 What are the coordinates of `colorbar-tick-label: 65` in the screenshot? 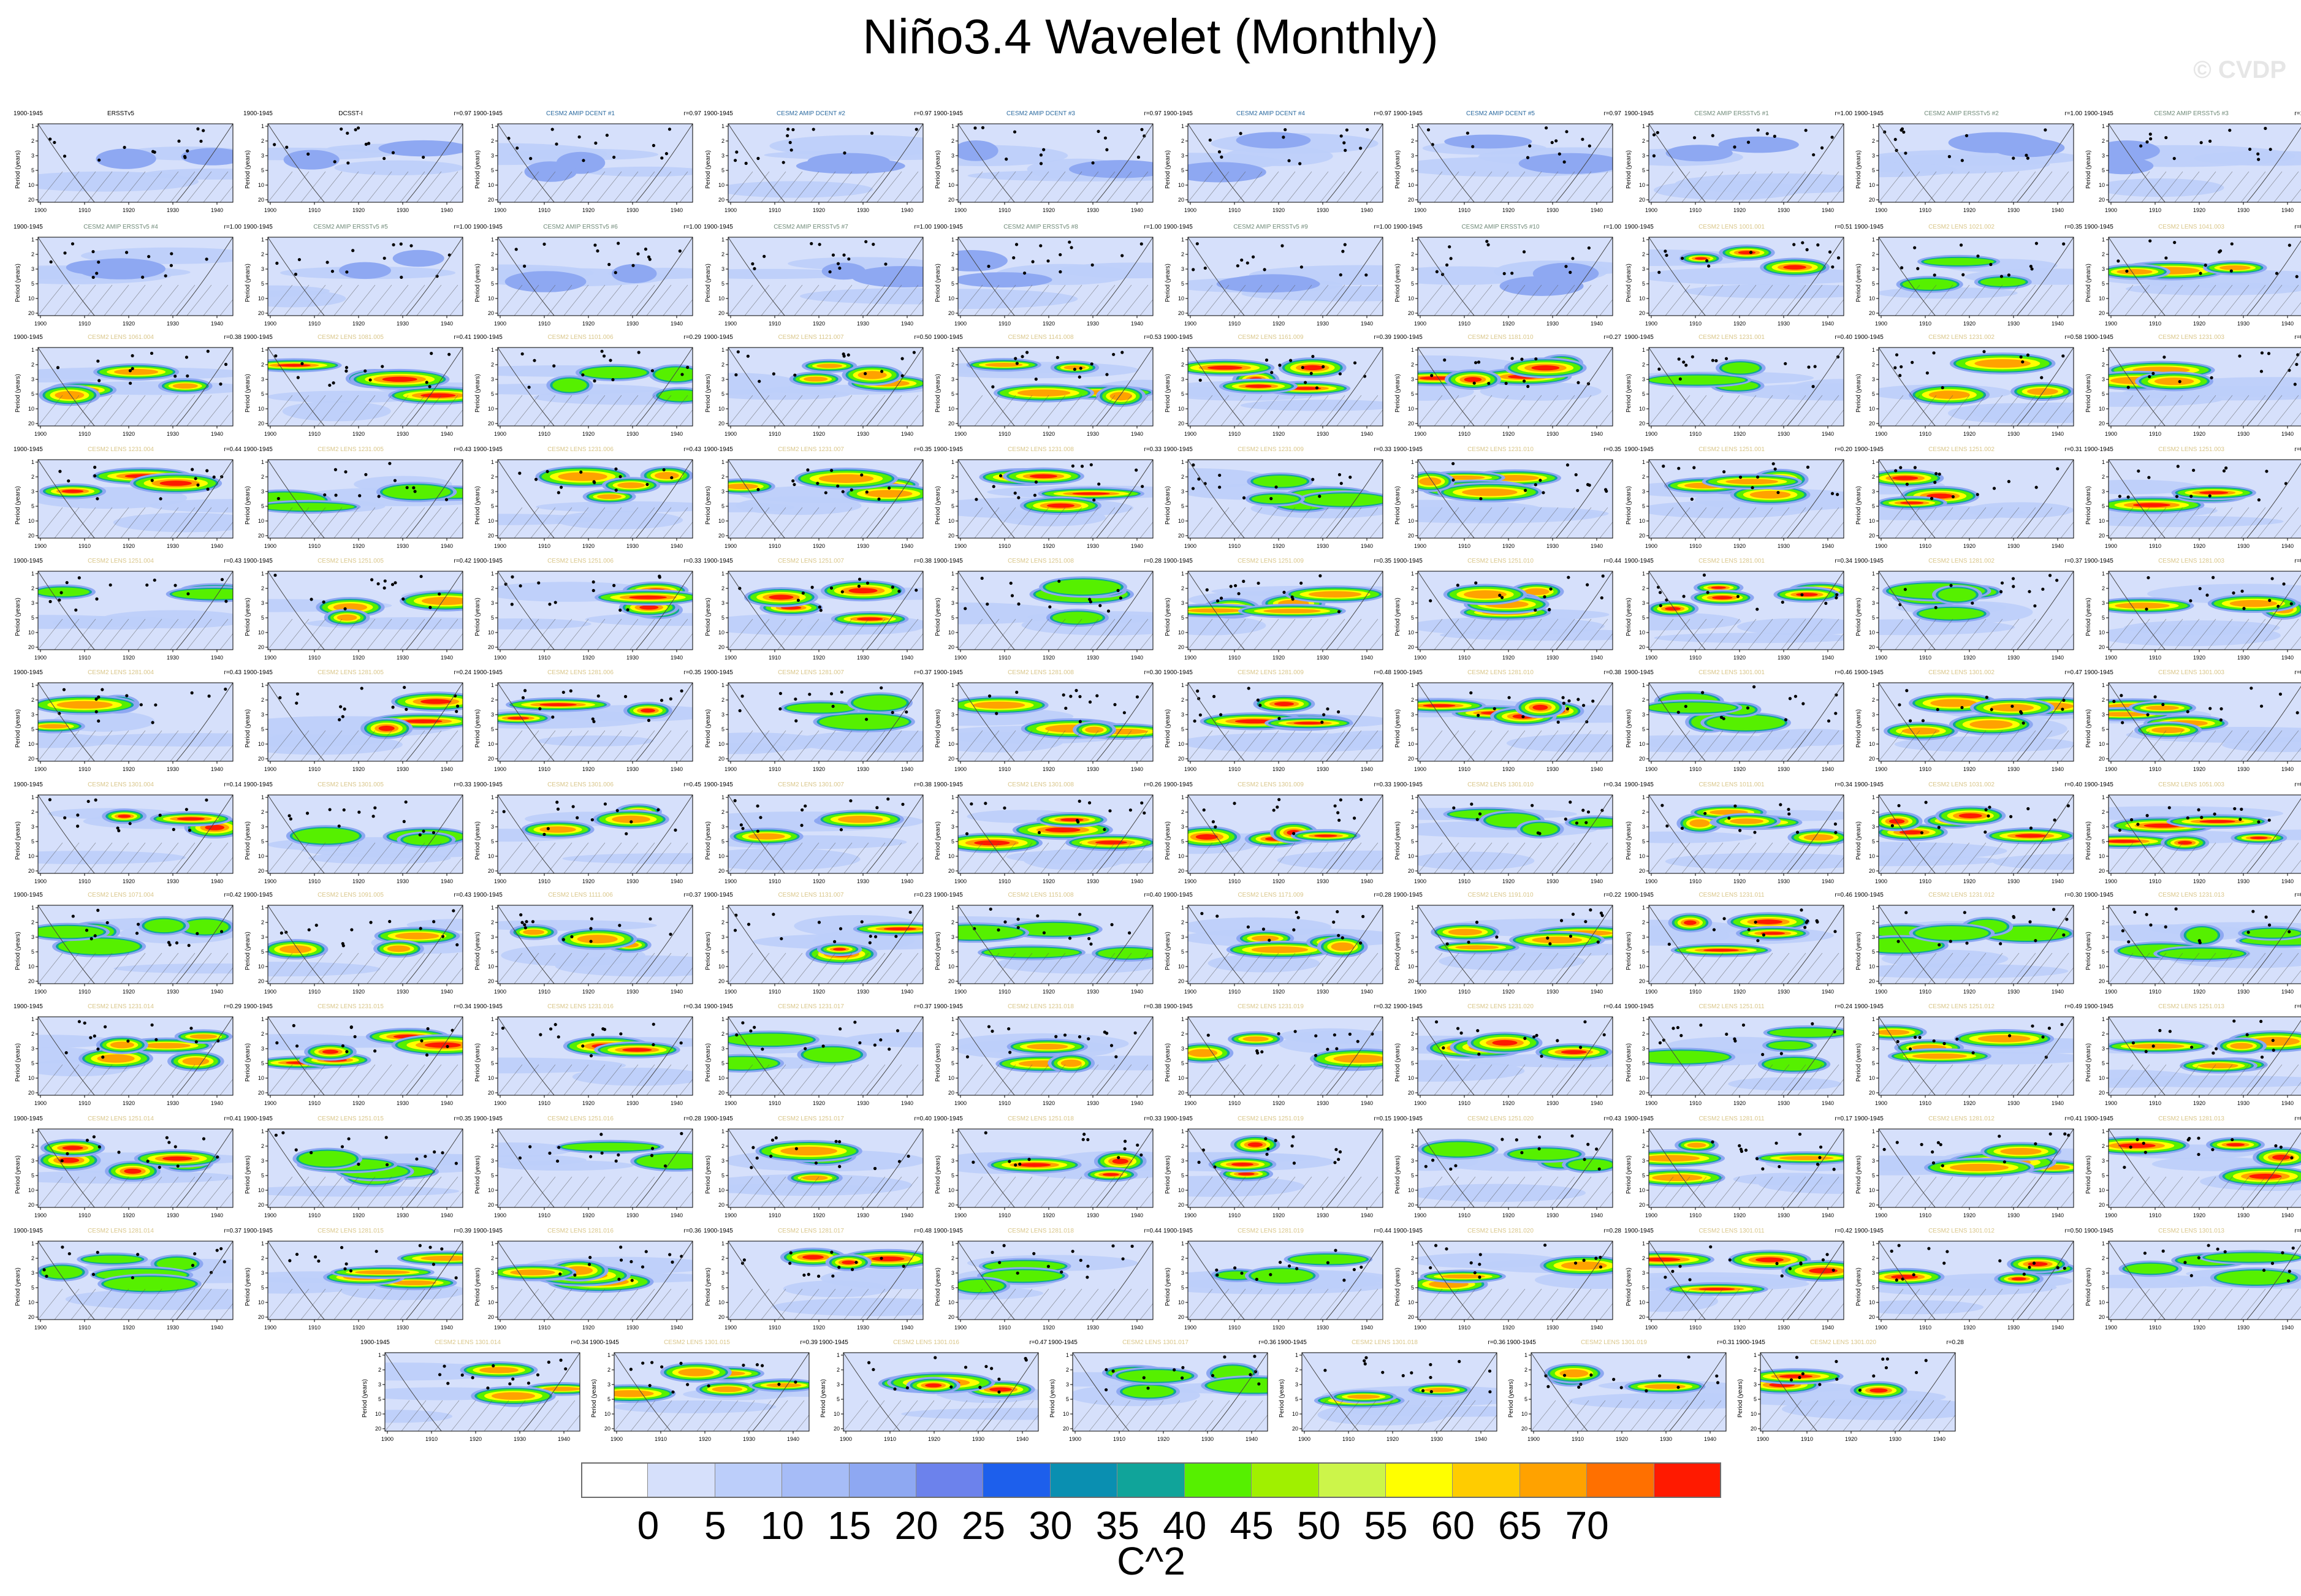 It's located at (1520, 1525).